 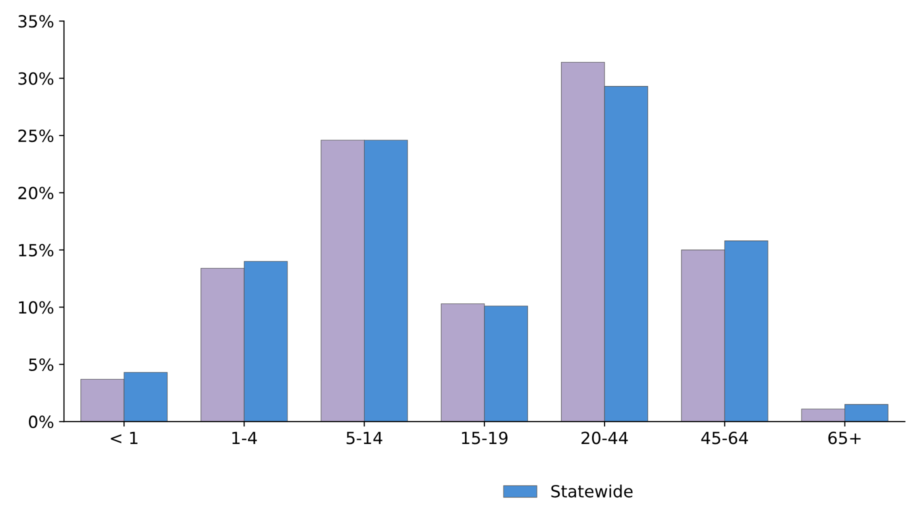 I want to click on x-tick-label: 15-19, so click(x=485, y=438).